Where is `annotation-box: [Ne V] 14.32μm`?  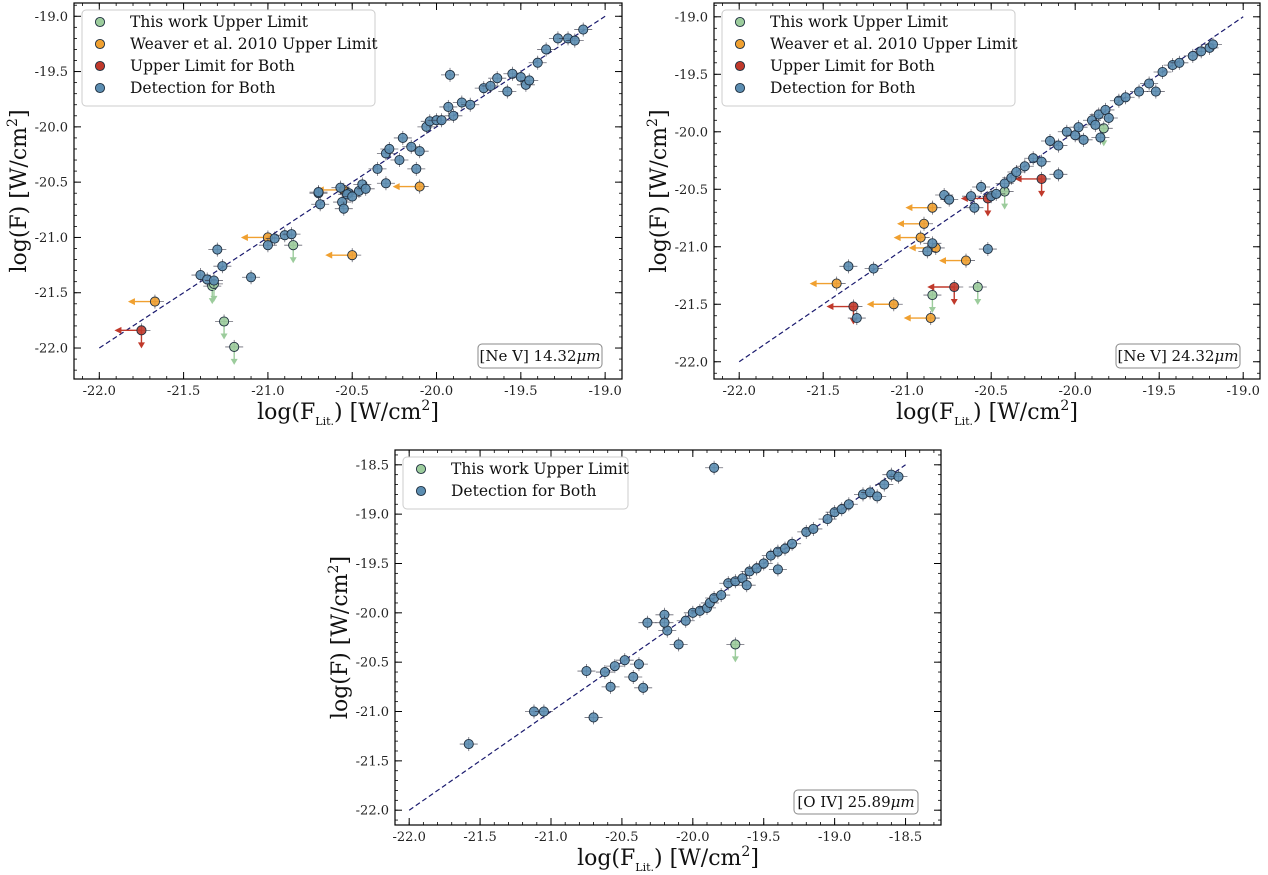 annotation-box: [Ne V] 14.32μm is located at coordinates (540, 356).